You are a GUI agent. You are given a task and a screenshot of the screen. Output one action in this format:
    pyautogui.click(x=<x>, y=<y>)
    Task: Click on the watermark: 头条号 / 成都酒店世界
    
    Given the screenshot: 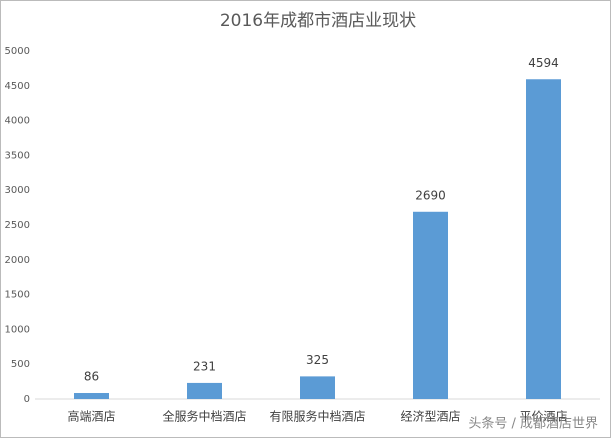 What is the action you would take?
    pyautogui.click(x=533, y=424)
    